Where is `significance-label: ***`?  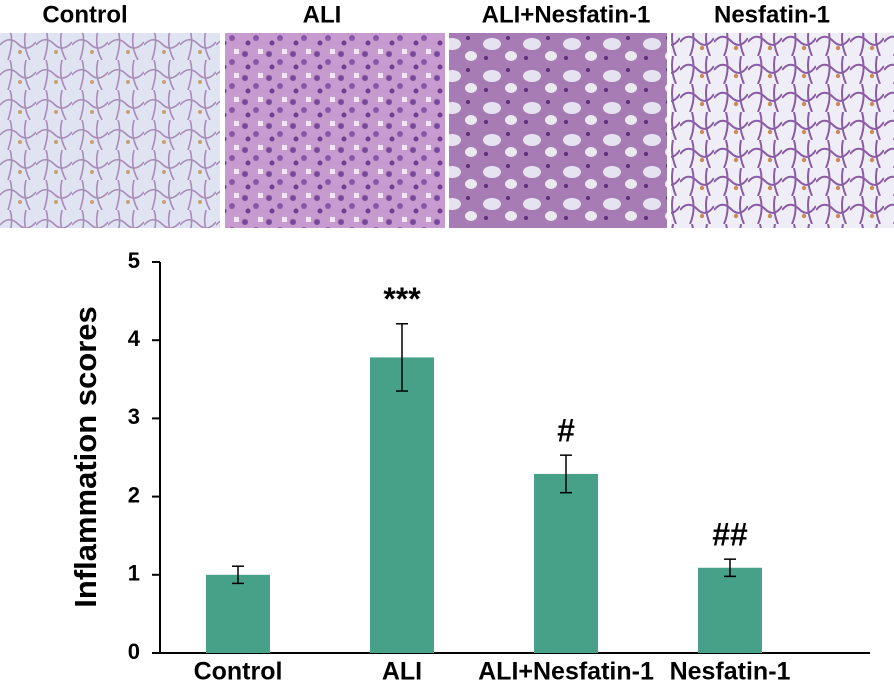 significance-label: *** is located at coordinates (402, 299).